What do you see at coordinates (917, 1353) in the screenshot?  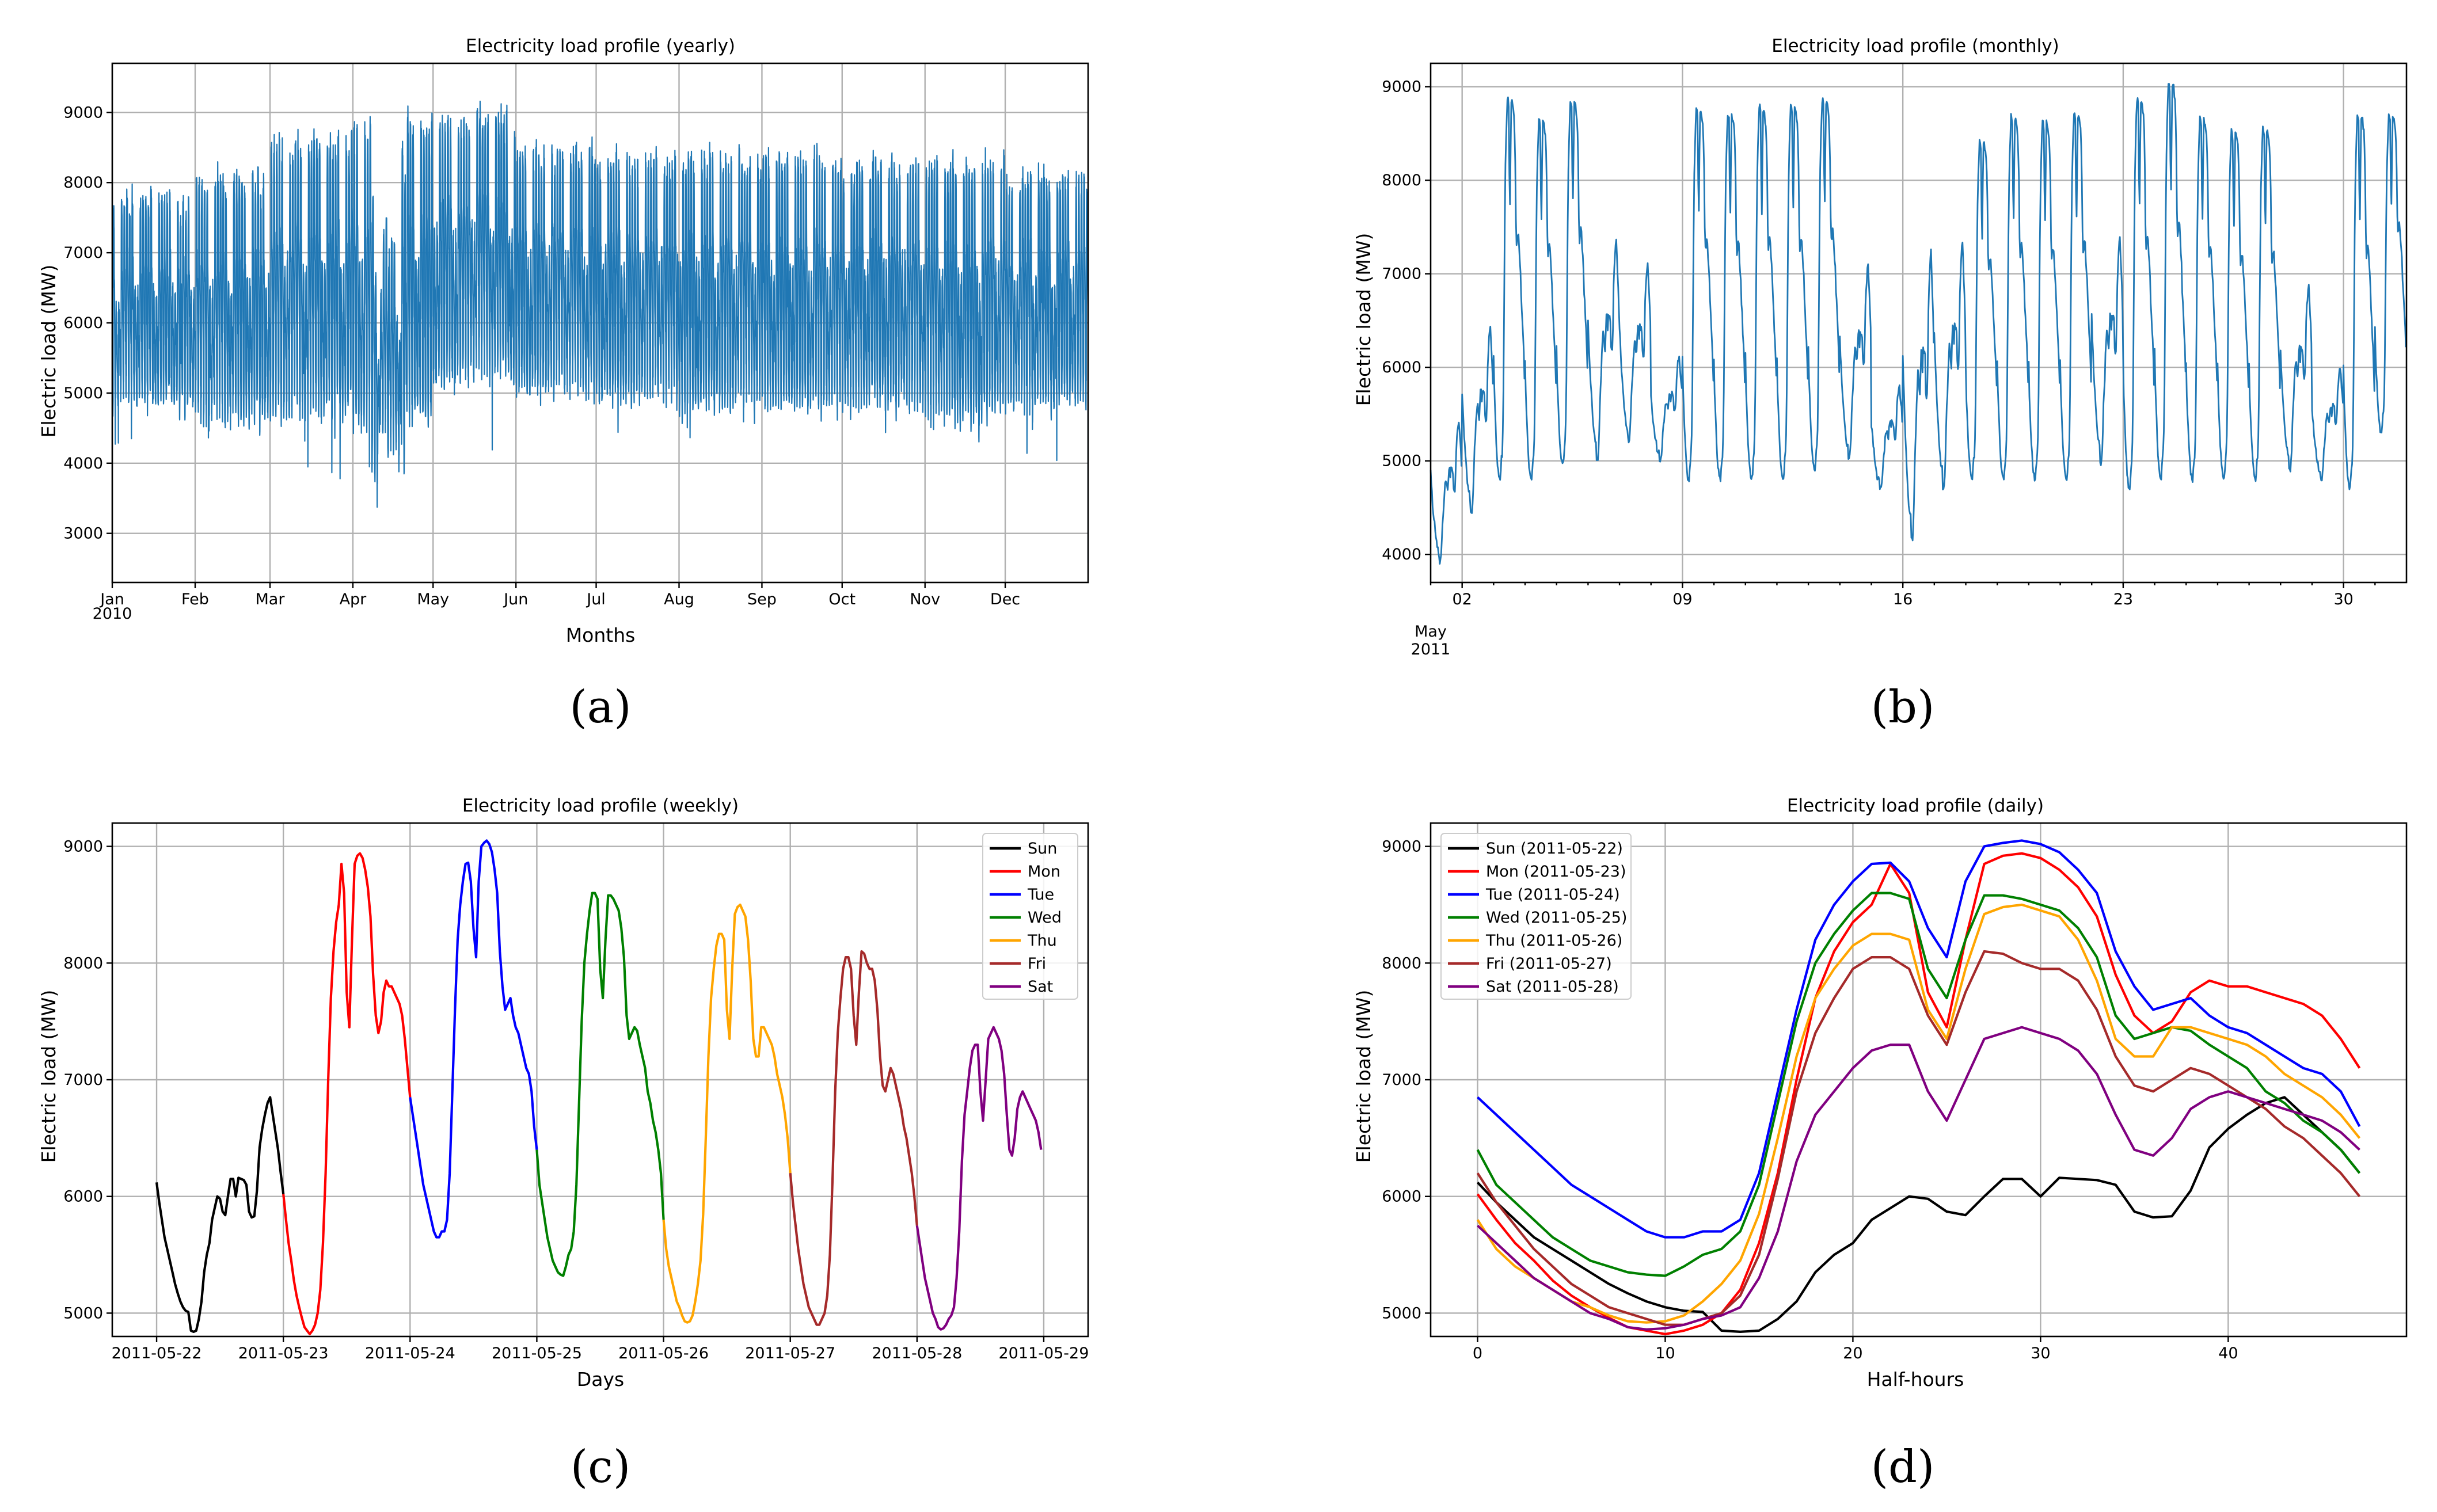 I see `chart-c-xtick-label-6: 2011-05-28` at bounding box center [917, 1353].